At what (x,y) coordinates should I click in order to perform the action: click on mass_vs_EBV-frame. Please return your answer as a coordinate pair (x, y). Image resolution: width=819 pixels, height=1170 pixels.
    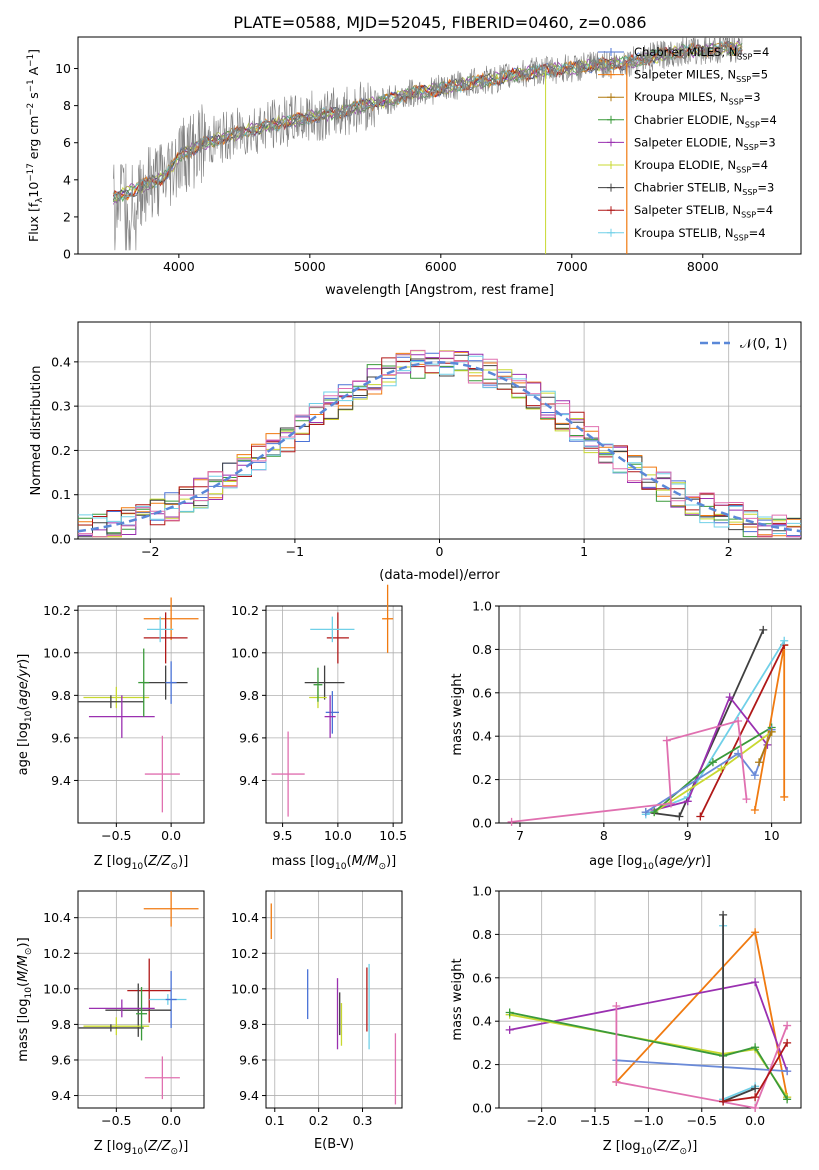
    Looking at the image, I should click on (334, 999).